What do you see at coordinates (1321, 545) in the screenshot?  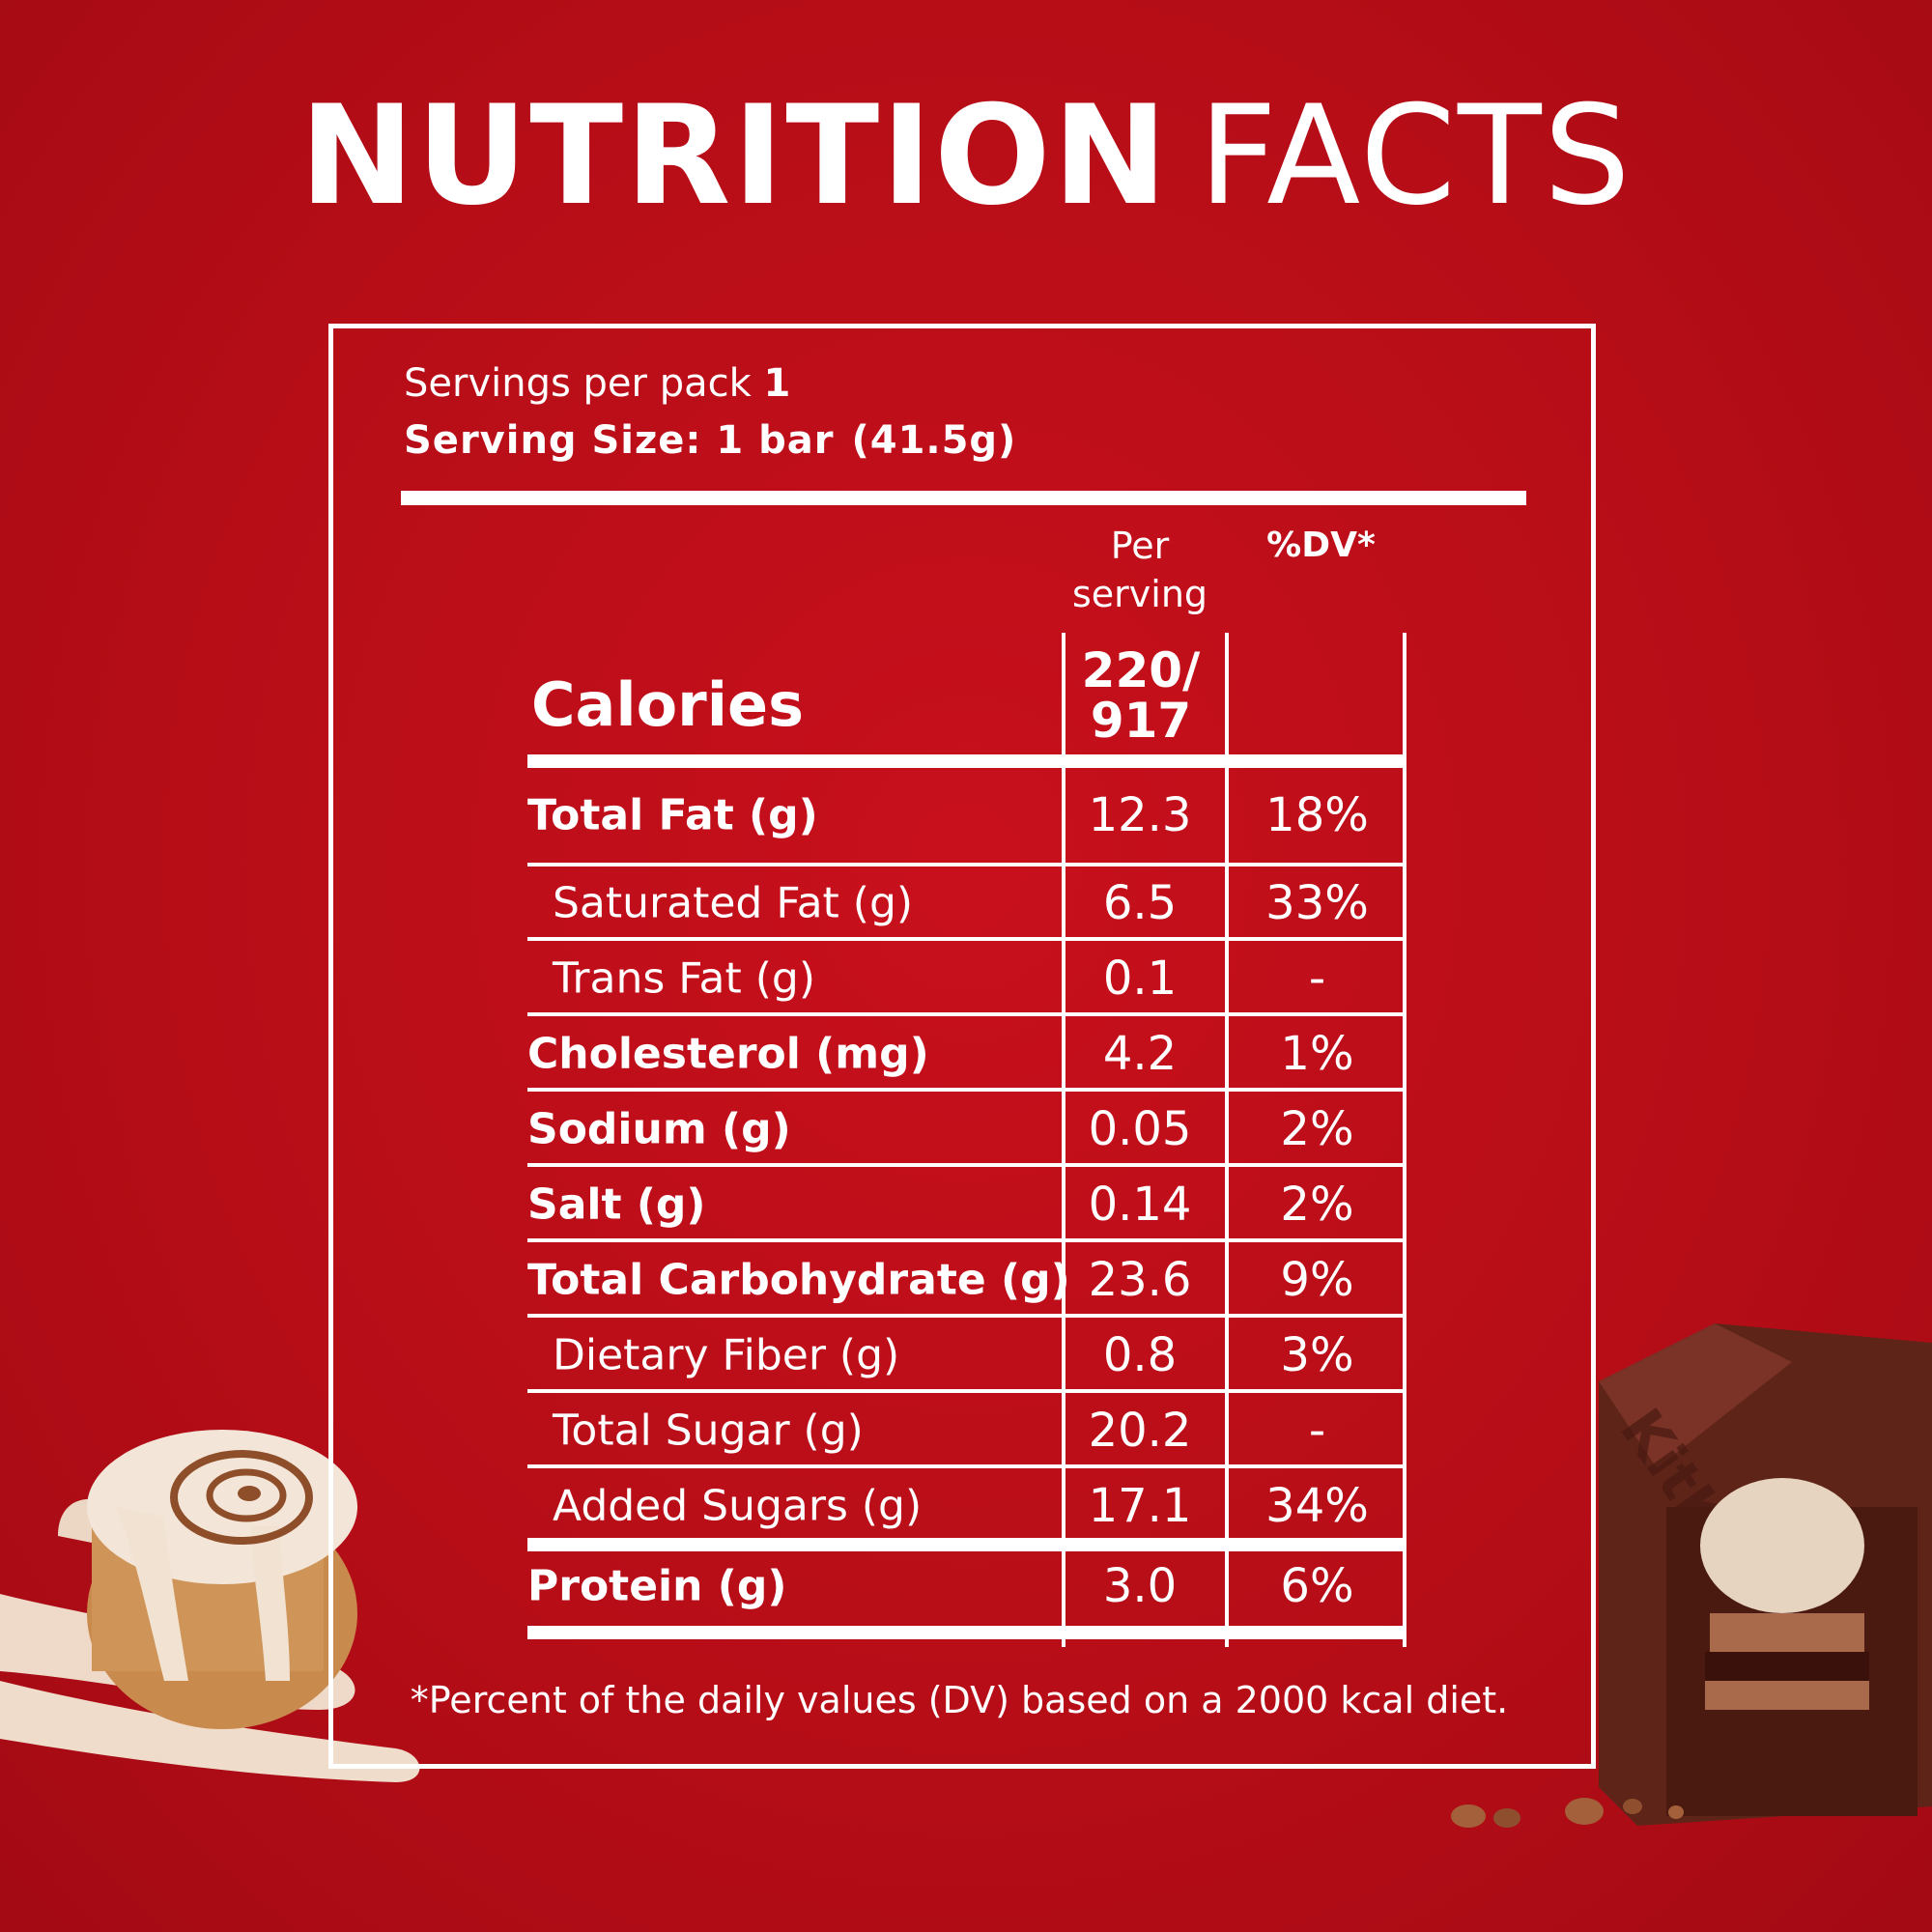 I see `dv-header: %DV*` at bounding box center [1321, 545].